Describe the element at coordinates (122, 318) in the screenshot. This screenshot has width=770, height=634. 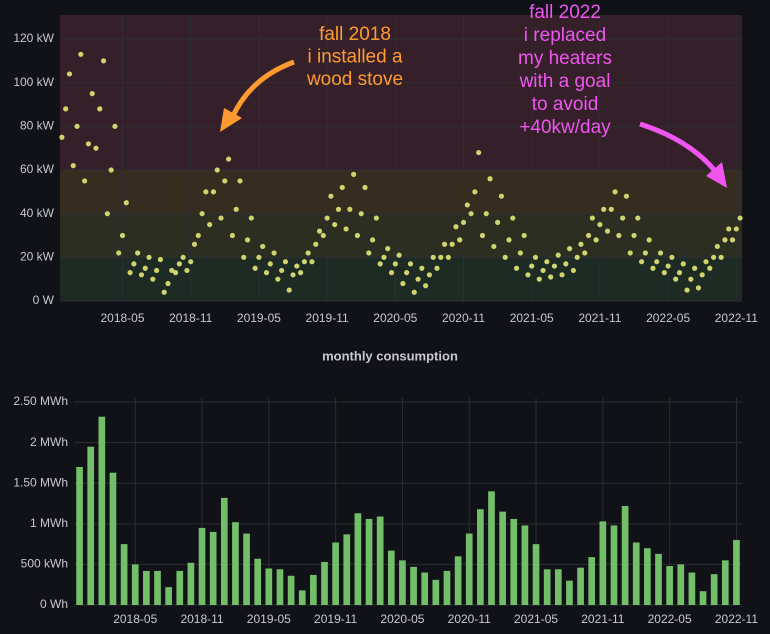
I see `x-tick-label: 2018-05` at that location.